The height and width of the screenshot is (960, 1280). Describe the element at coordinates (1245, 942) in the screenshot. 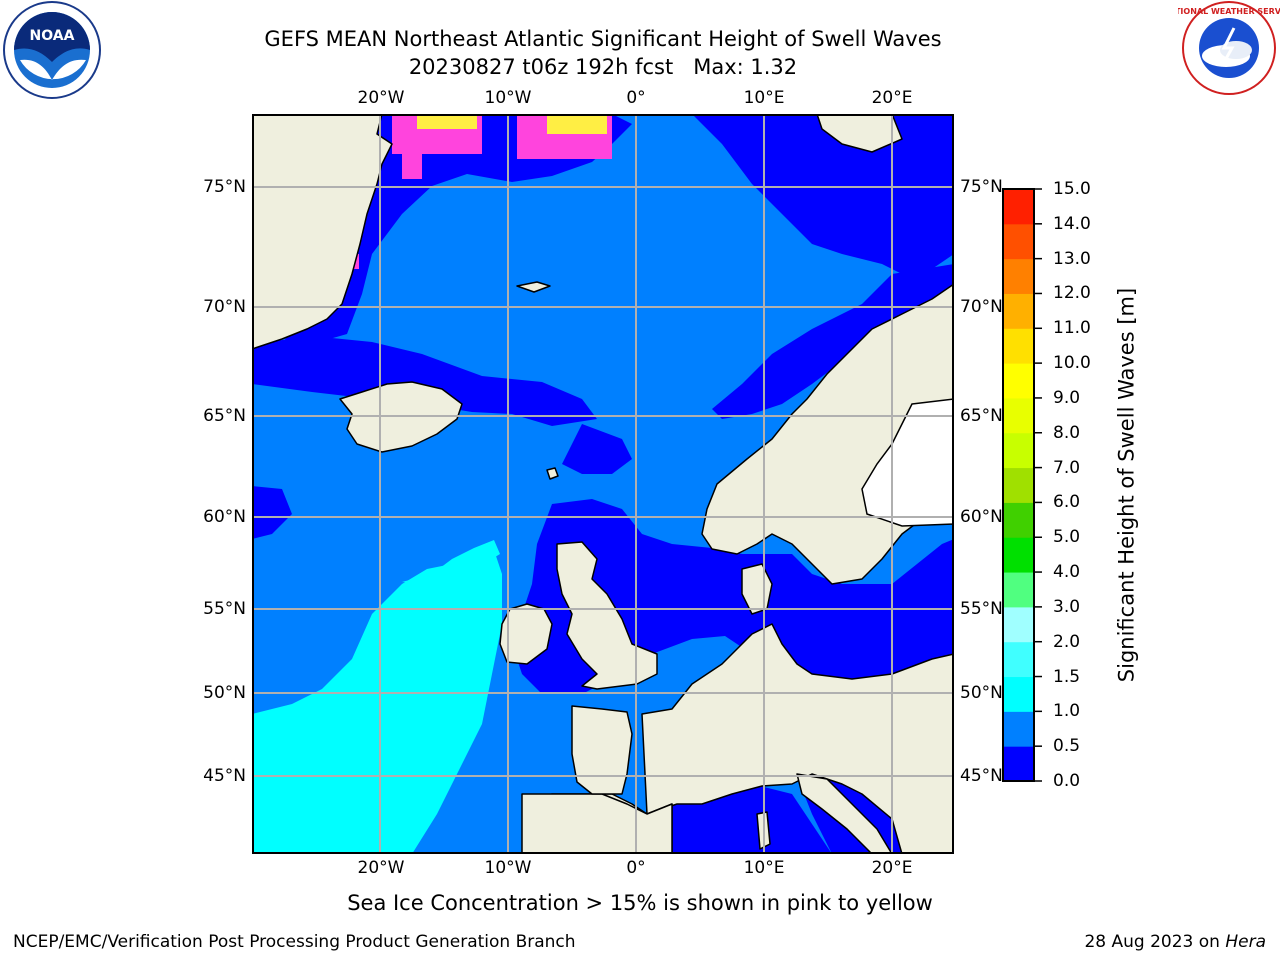

I see `footer-host: Hera` at that location.